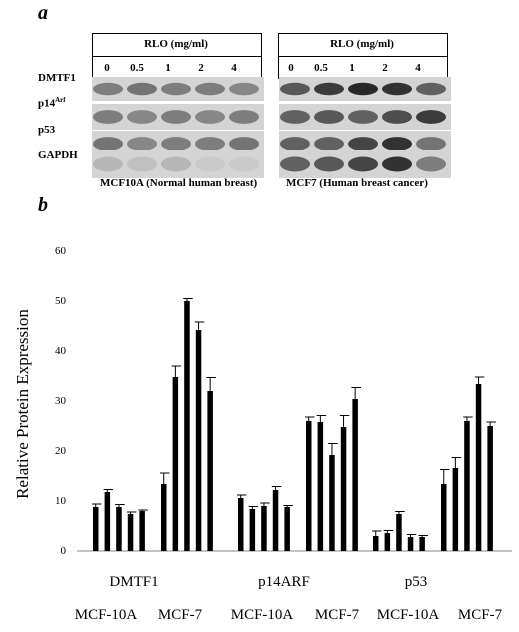 This screenshot has width=519, height=632. I want to click on caption-mcf7: MCF7 (Human breast cancer), so click(357, 183).